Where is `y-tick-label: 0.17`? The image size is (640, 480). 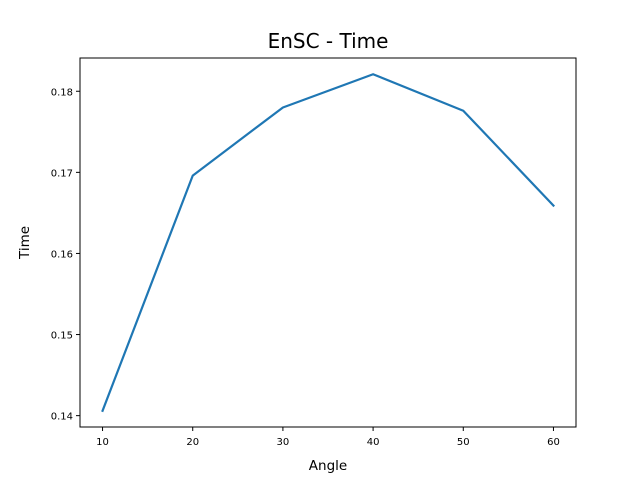 y-tick-label: 0.17 is located at coordinates (62, 173).